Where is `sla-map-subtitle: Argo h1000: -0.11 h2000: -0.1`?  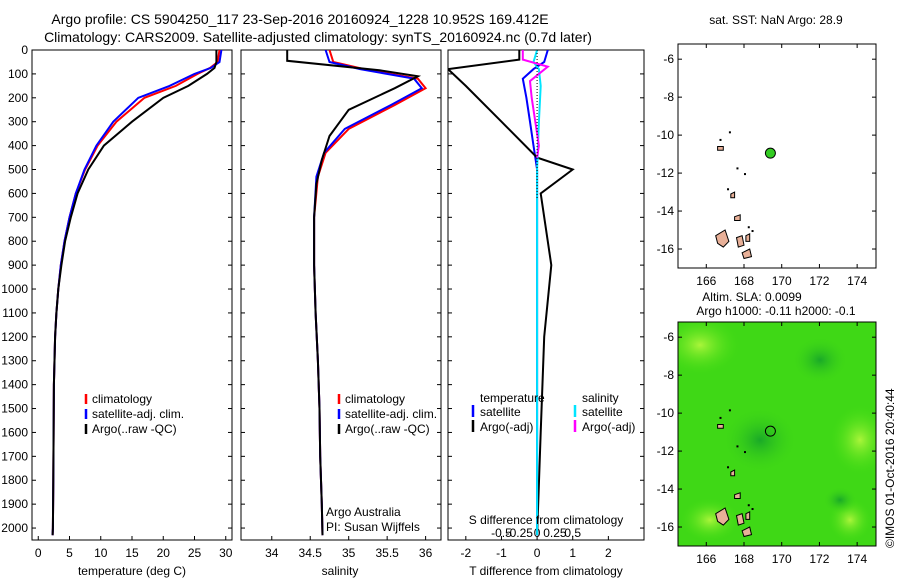 sla-map-subtitle: Argo h1000: -0.11 h2000: -0.1 is located at coordinates (776, 311).